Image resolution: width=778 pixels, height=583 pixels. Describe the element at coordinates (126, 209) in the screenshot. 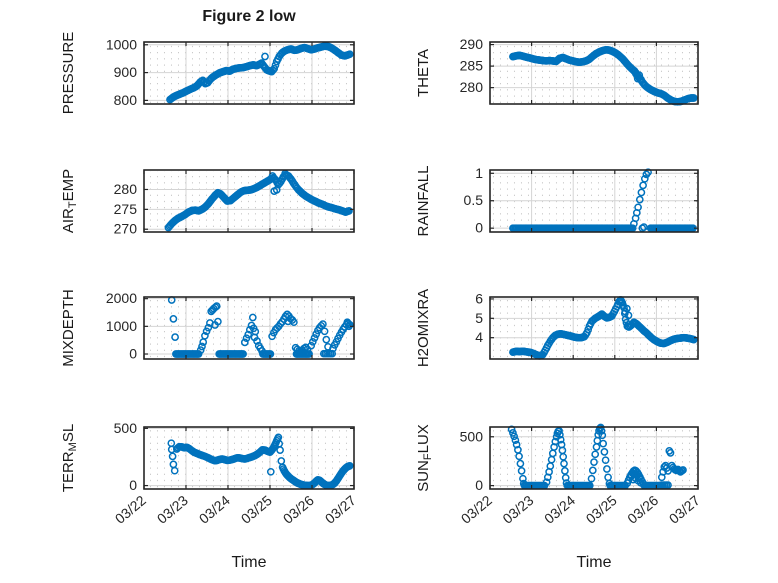

I see `y-tick-label: 275` at that location.